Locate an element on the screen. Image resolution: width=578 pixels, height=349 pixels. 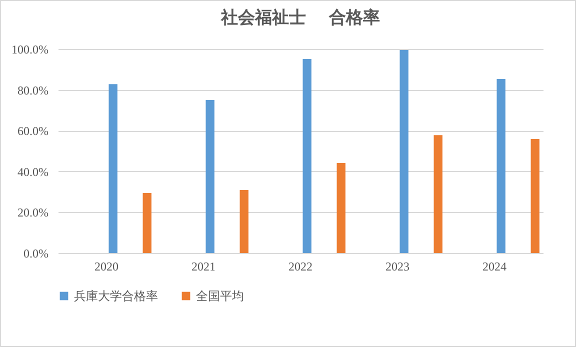
x-tick-label: 2020 is located at coordinates (106, 267).